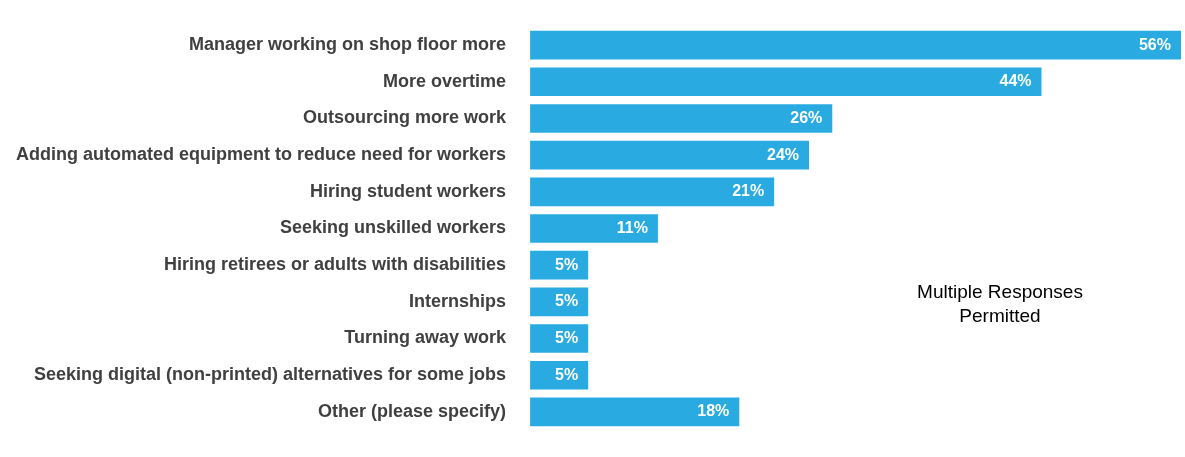 Image resolution: width=1185 pixels, height=457 pixels. I want to click on y-tick-label: Hiring student workers, so click(408, 190).